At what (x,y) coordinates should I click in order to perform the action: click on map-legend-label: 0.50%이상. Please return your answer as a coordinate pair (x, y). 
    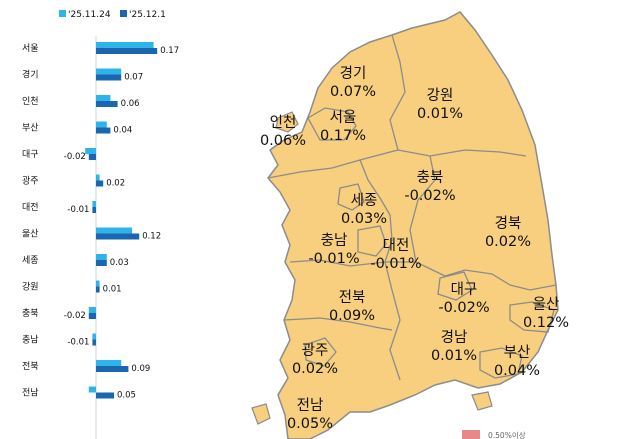
    Looking at the image, I should click on (507, 434).